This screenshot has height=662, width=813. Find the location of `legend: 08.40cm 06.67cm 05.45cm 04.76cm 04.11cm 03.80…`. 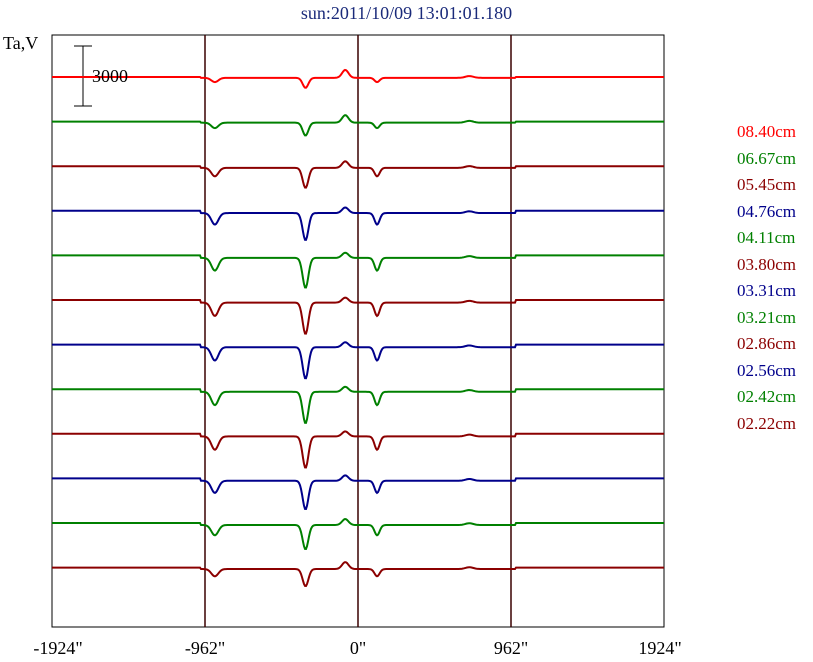

legend: 08.40cm 06.67cm 05.45cm 04.76cm 04.11cm 03.80… is located at coordinates (766, 278).